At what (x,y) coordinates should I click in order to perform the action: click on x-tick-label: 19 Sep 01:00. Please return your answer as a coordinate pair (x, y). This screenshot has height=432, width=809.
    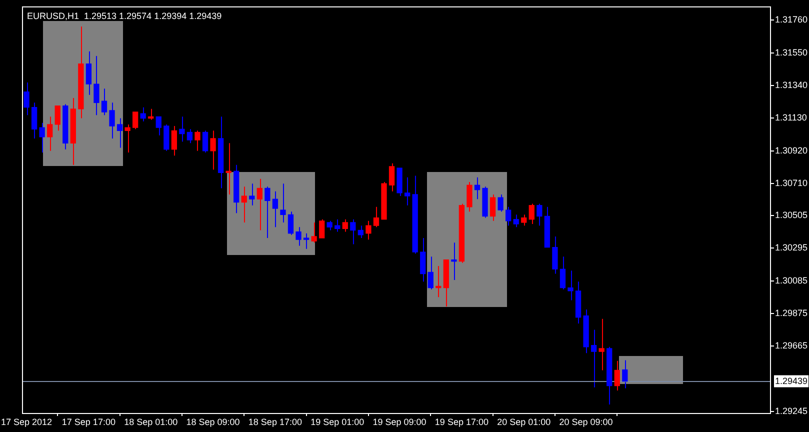
    Looking at the image, I should click on (337, 421).